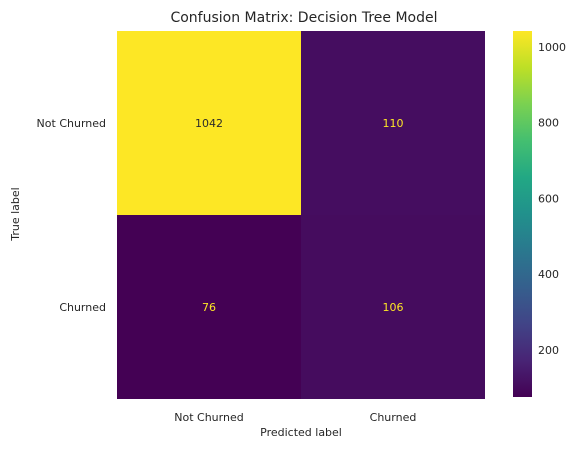 This screenshot has width=579, height=449. I want to click on colorbar, so click(522, 214).